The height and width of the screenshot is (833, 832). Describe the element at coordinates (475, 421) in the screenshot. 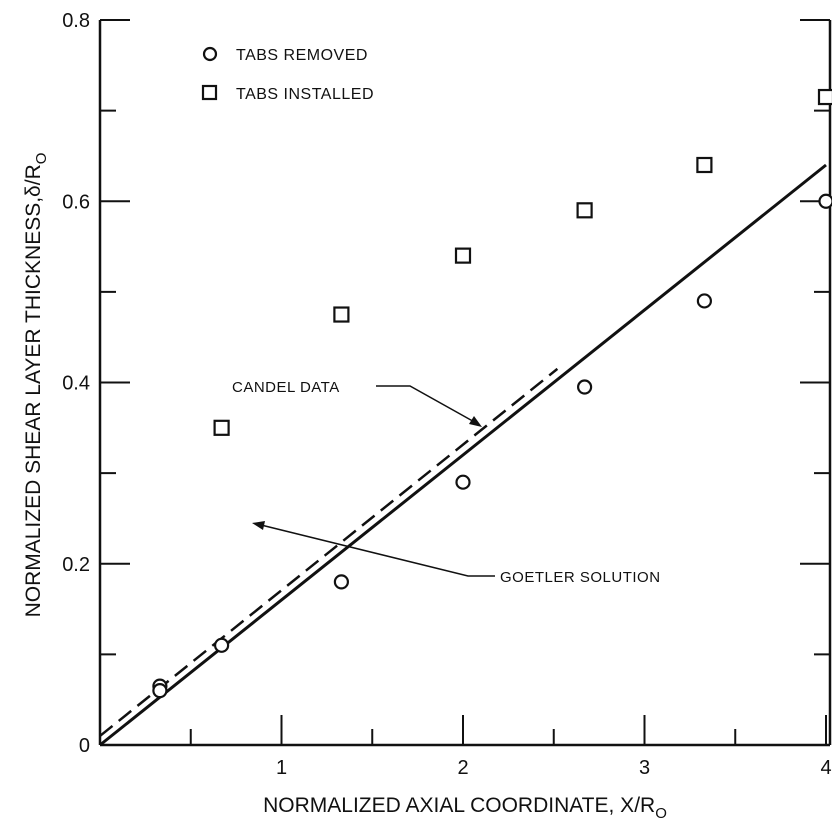

I see `candel-arrowhead-icon` at that location.